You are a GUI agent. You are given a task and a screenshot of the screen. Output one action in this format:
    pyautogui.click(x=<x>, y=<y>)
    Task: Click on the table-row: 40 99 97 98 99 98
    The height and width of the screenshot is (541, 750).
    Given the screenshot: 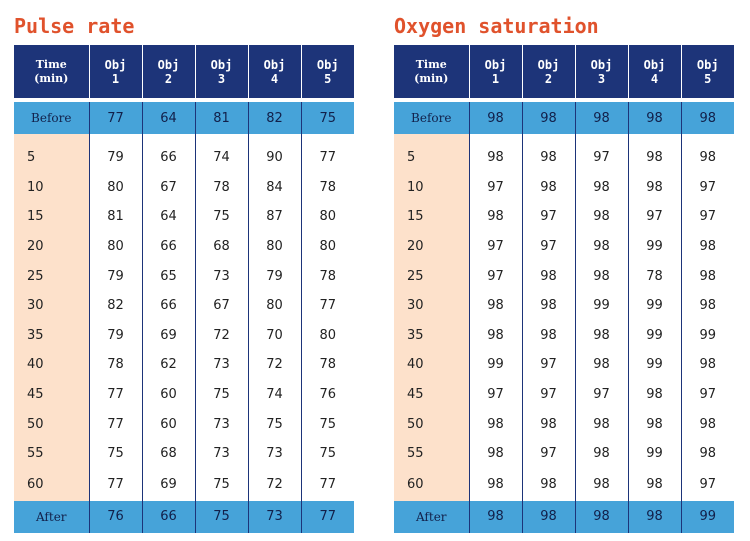 What is the action you would take?
    pyautogui.click(x=564, y=365)
    